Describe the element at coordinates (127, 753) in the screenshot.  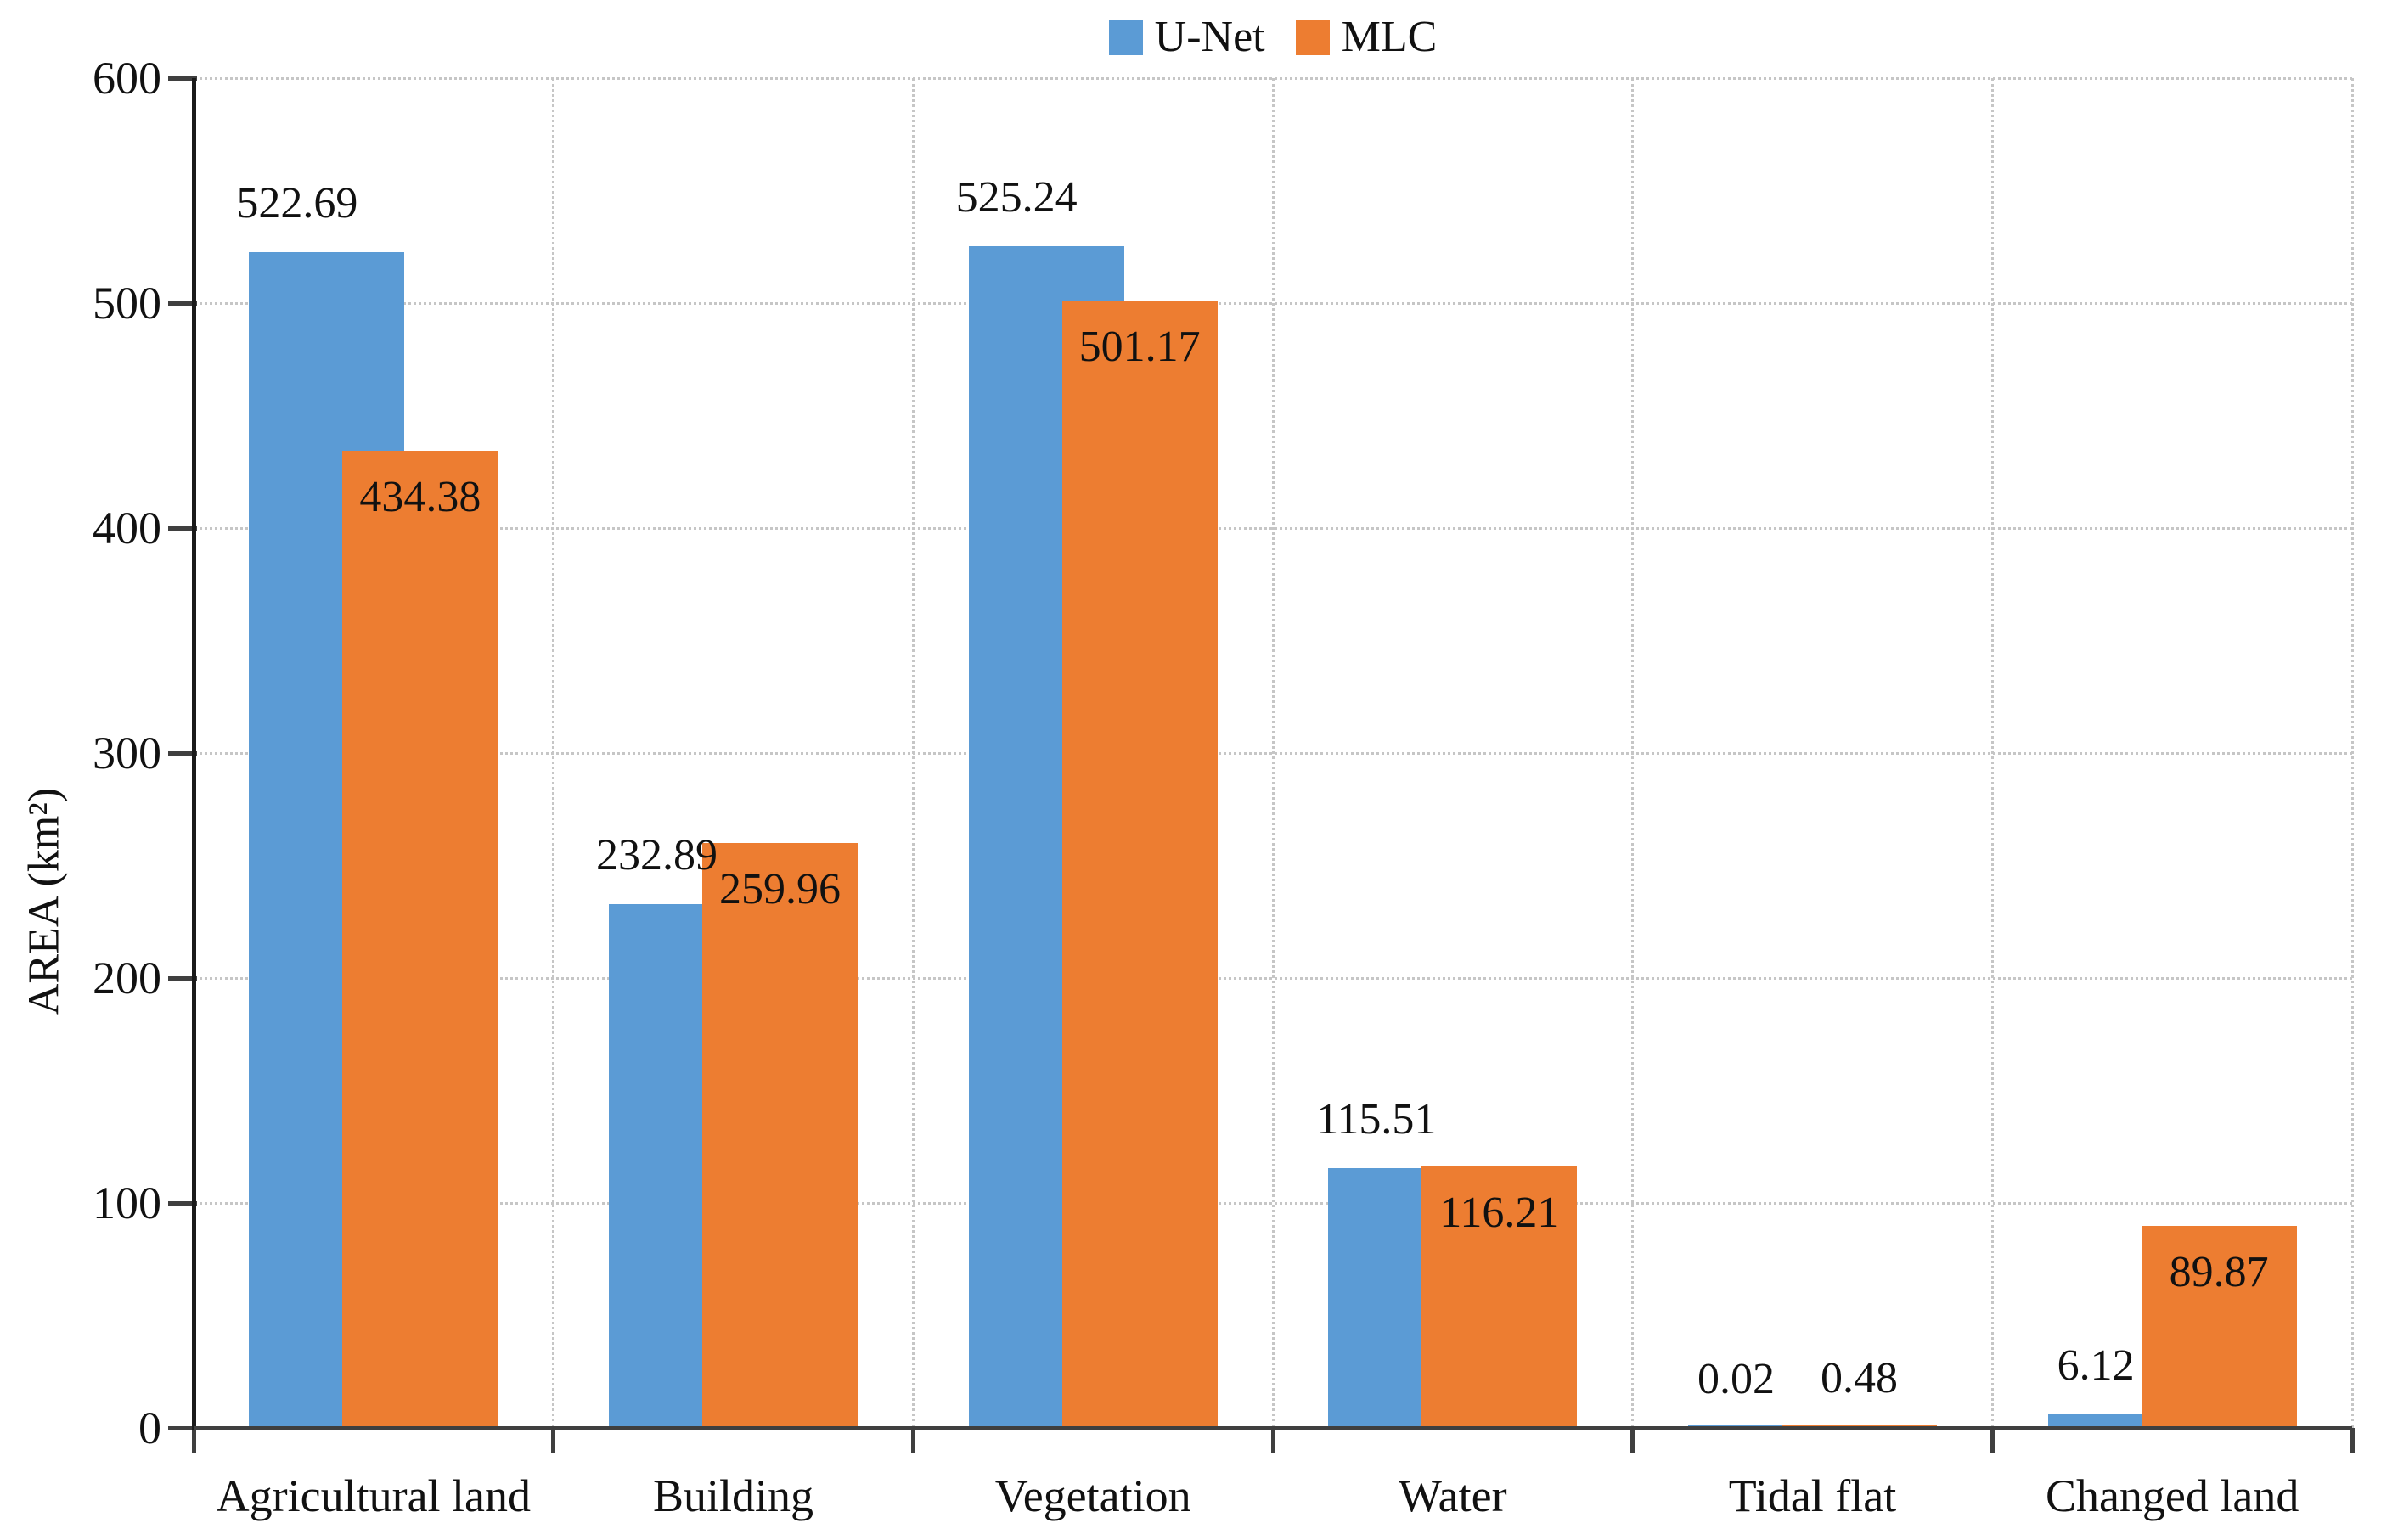
I see `y-tick-label-300: 300` at that location.